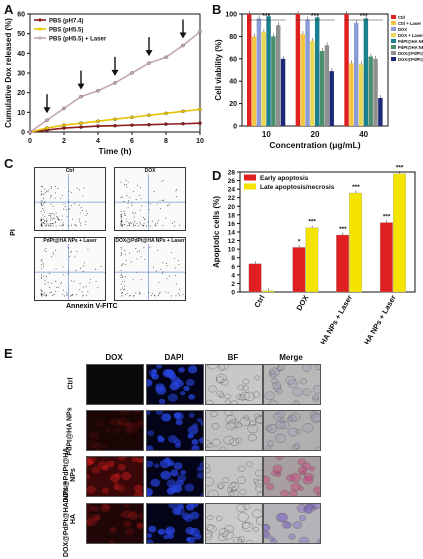  What do you see at coordinates (393, 59) in the screenshot?
I see `legend-swatch` at bounding box center [393, 59].